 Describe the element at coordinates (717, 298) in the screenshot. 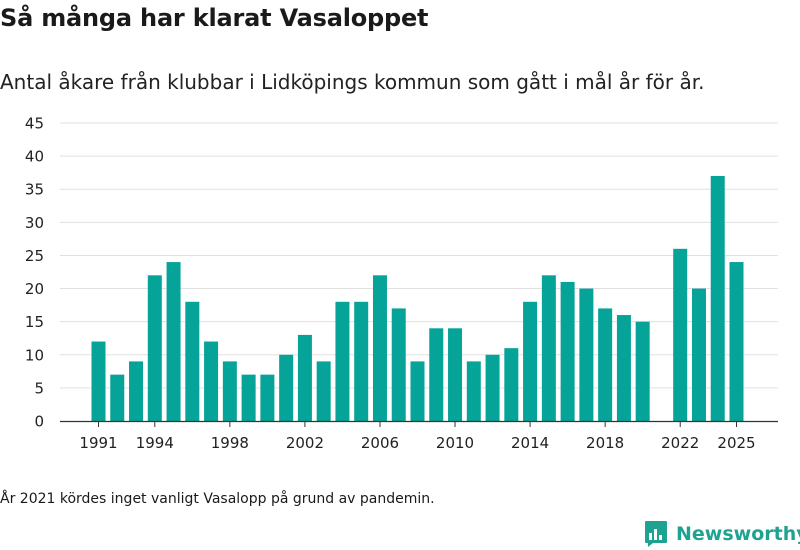

I see `bar-2024` at that location.